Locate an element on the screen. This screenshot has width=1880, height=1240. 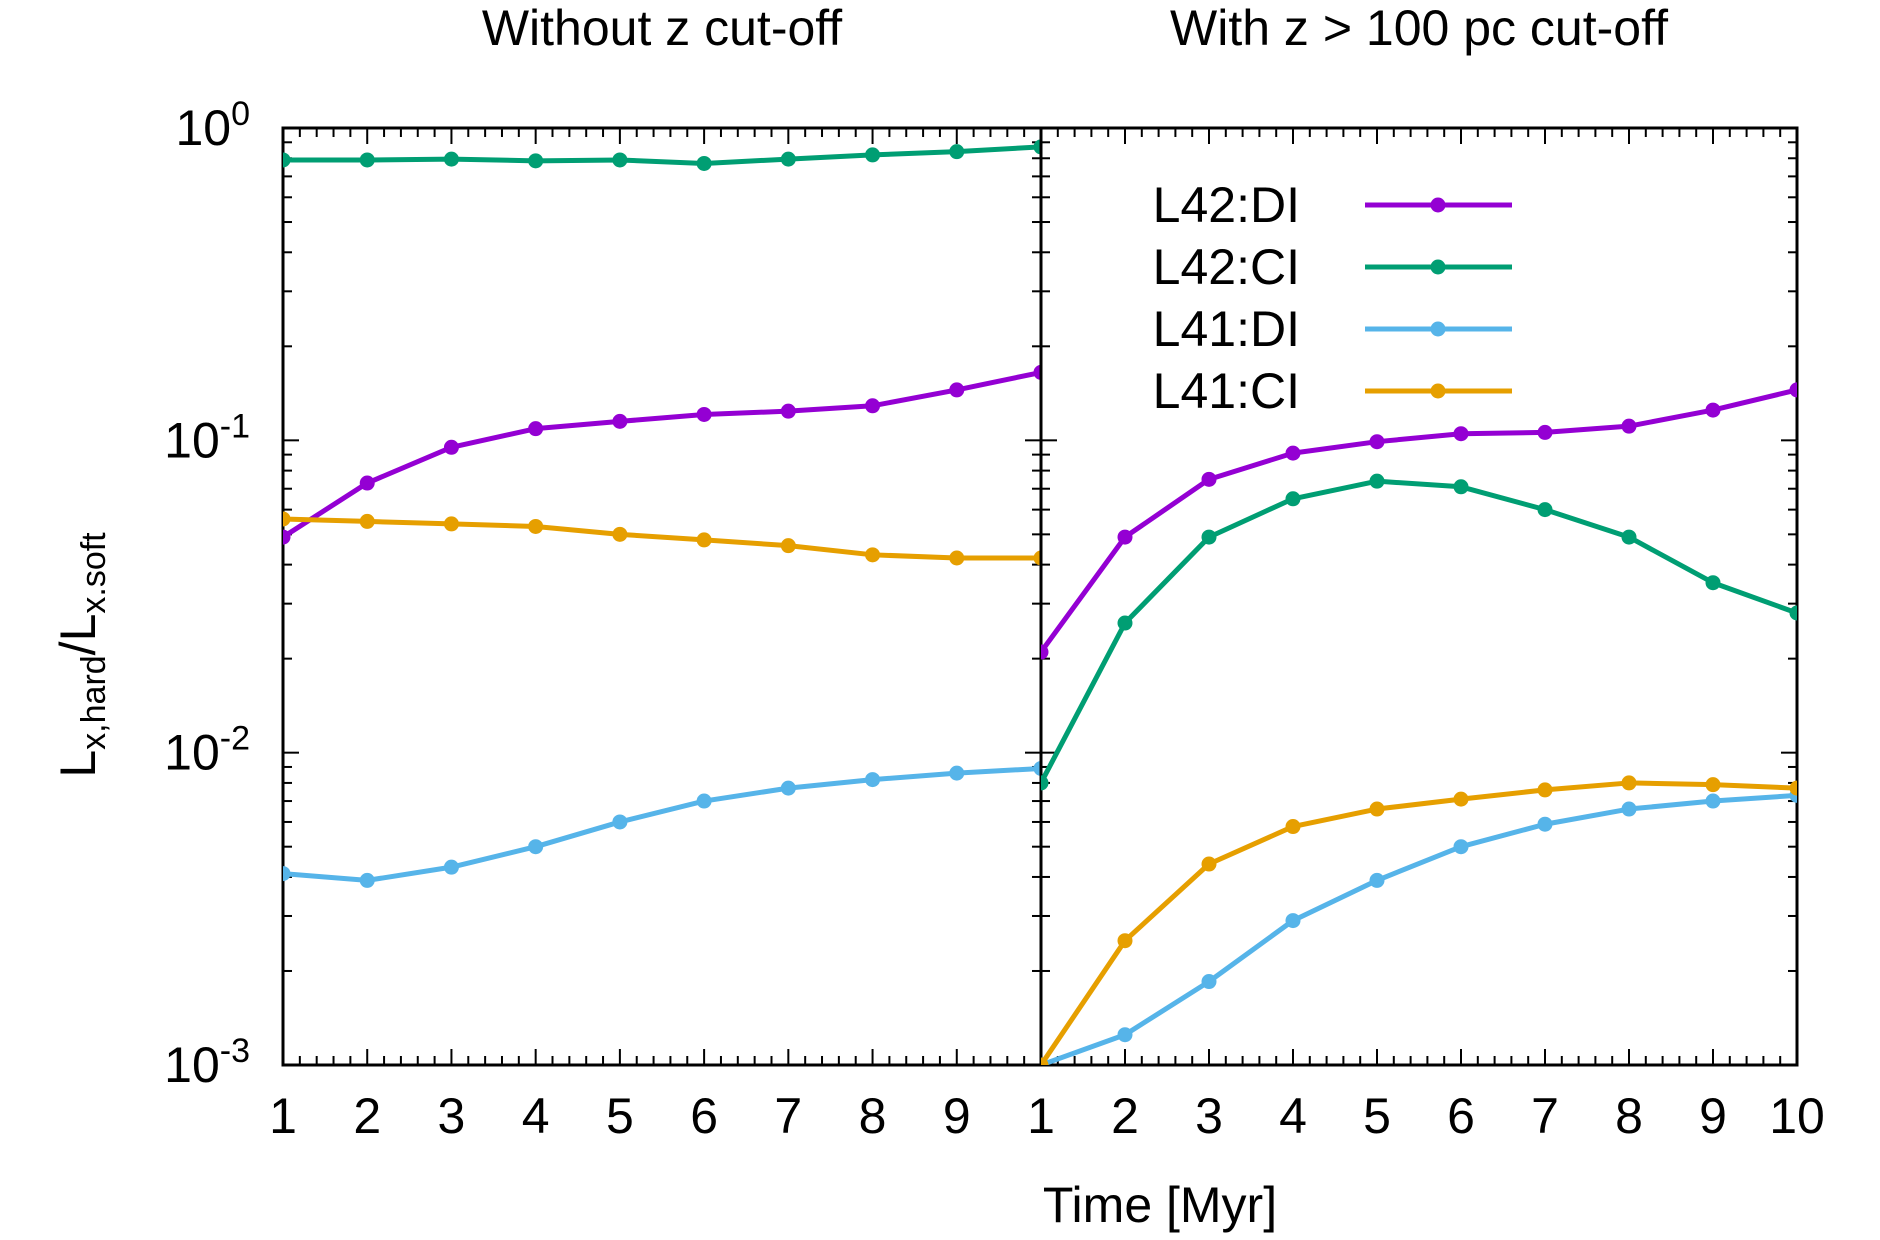
x-tick-label: 5 is located at coordinates (620, 1116).